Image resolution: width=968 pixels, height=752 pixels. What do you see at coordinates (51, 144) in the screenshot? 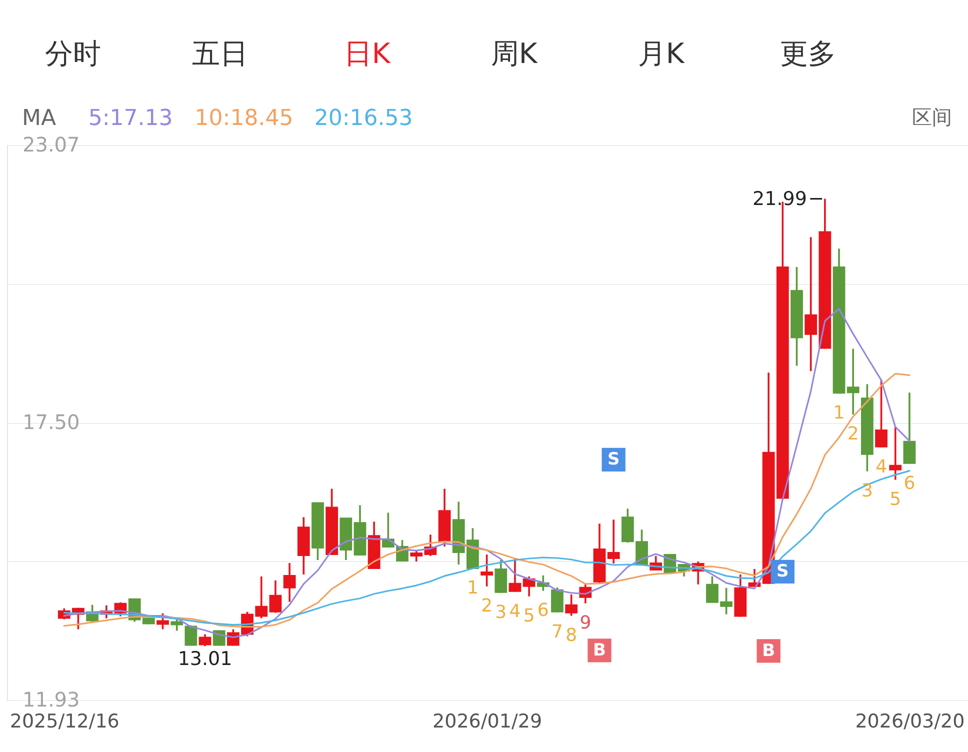
I see `y-tick-label: 23.07` at bounding box center [51, 144].